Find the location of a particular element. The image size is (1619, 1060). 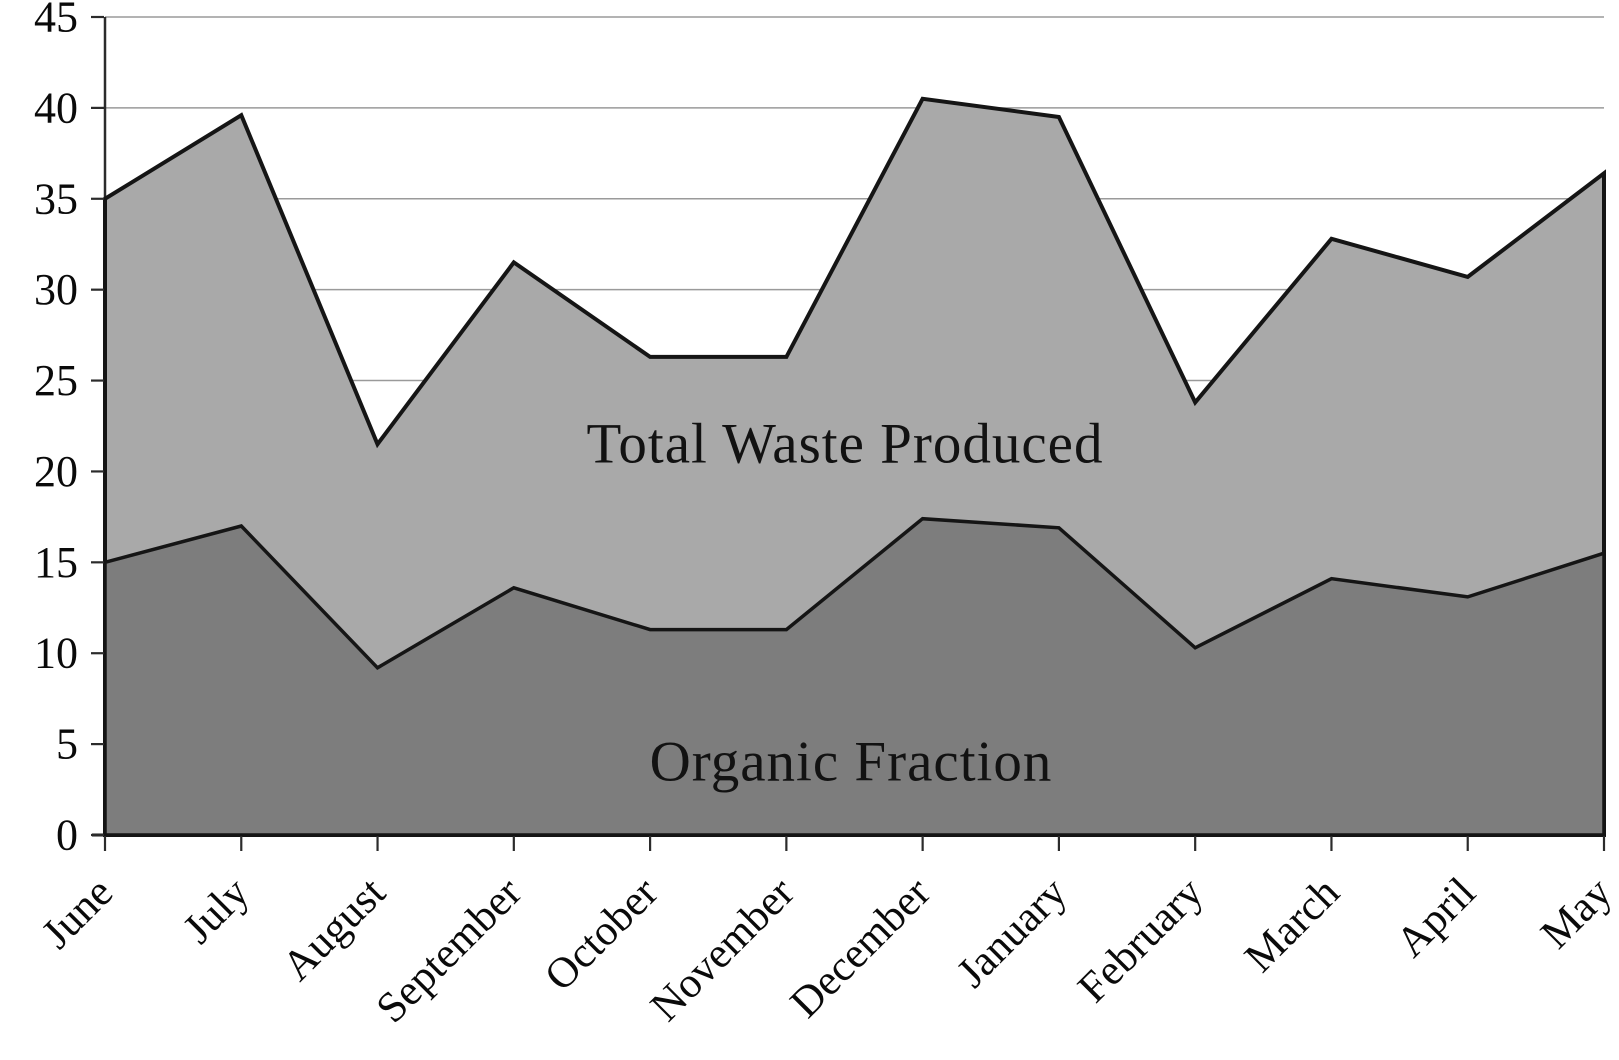

series-label-total-waste: Total Waste Produced is located at coordinates (845, 444).